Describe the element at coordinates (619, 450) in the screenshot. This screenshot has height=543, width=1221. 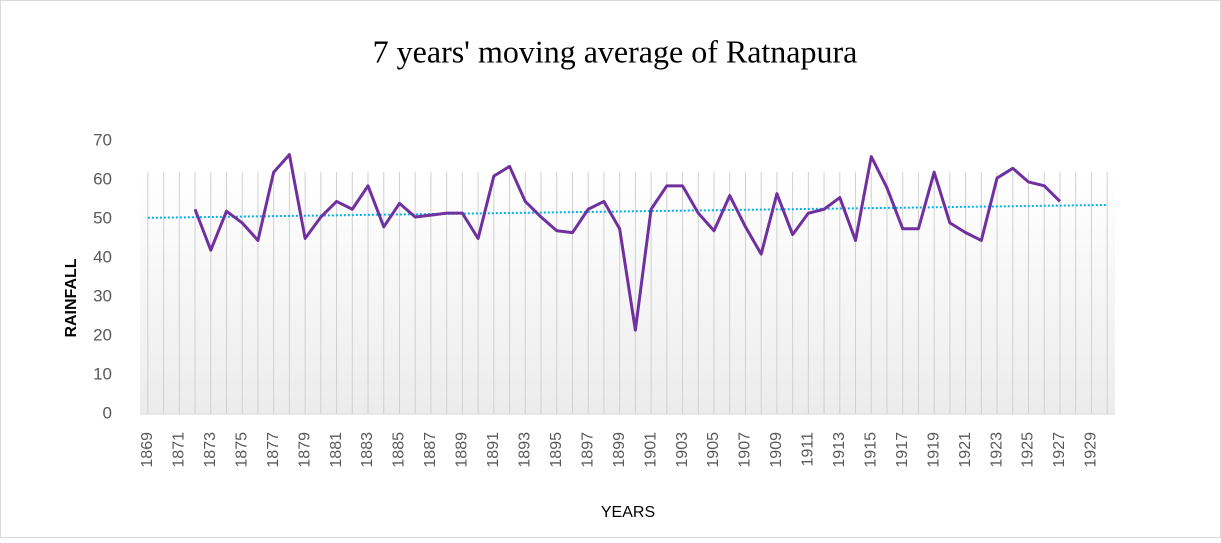
I see `x-tick-label: 1899` at that location.